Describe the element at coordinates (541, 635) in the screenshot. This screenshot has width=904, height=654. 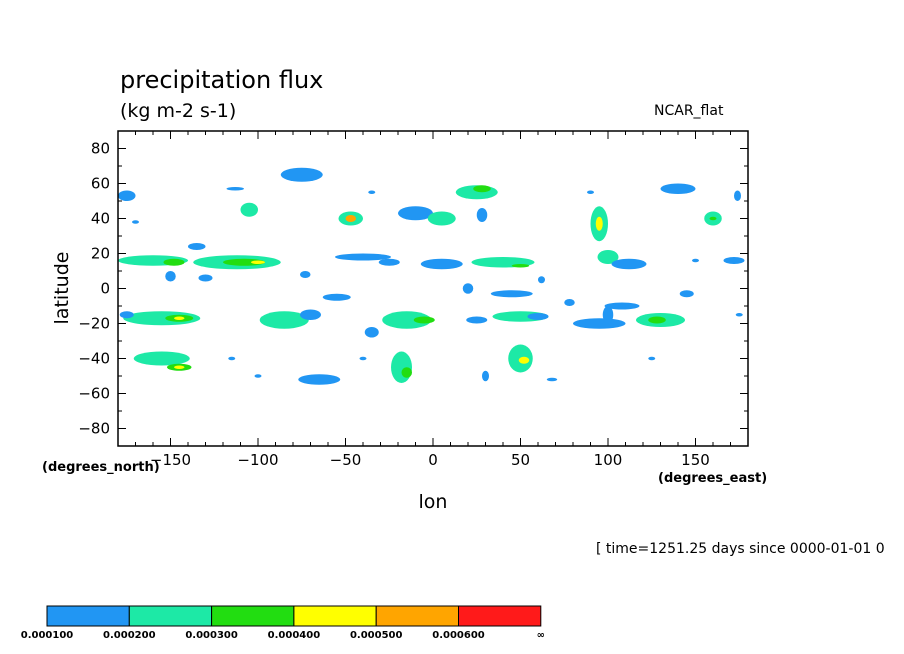
I see `colorbar-label: ∞` at that location.